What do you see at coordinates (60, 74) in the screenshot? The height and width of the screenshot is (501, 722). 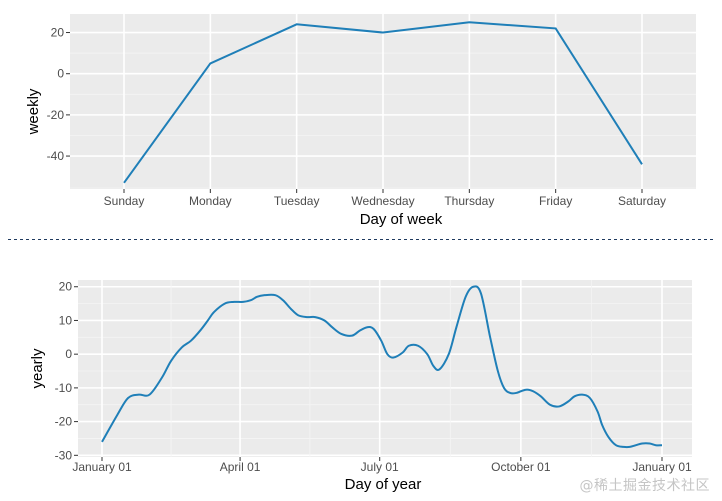 I see `weekly-y-tick-label: 0` at bounding box center [60, 74].